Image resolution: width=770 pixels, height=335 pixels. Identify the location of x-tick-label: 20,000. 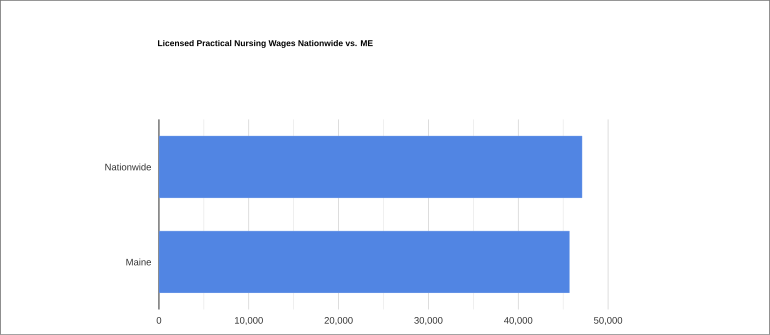
(338, 321).